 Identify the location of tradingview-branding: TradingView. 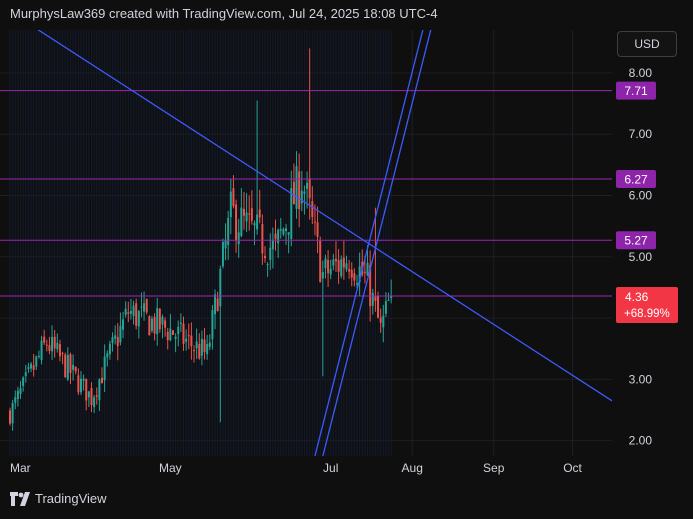
(58, 498).